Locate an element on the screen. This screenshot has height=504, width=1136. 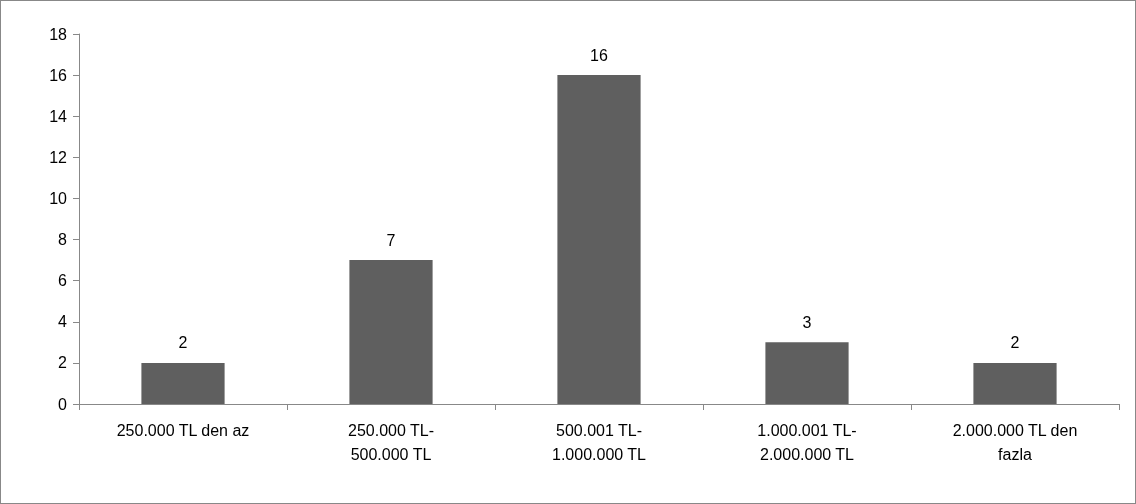
y-tick-label: 0 is located at coordinates (63, 404).